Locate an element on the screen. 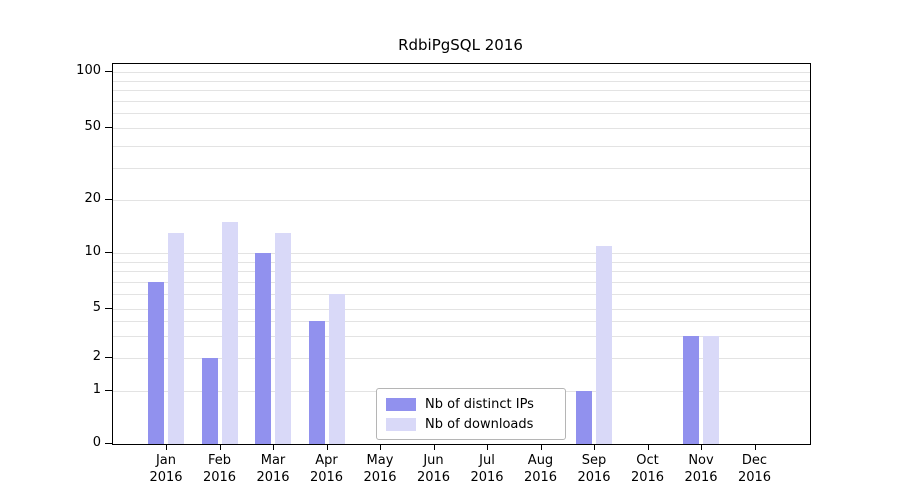  chart-title: RdbiPgSQL 2016 is located at coordinates (460, 45).